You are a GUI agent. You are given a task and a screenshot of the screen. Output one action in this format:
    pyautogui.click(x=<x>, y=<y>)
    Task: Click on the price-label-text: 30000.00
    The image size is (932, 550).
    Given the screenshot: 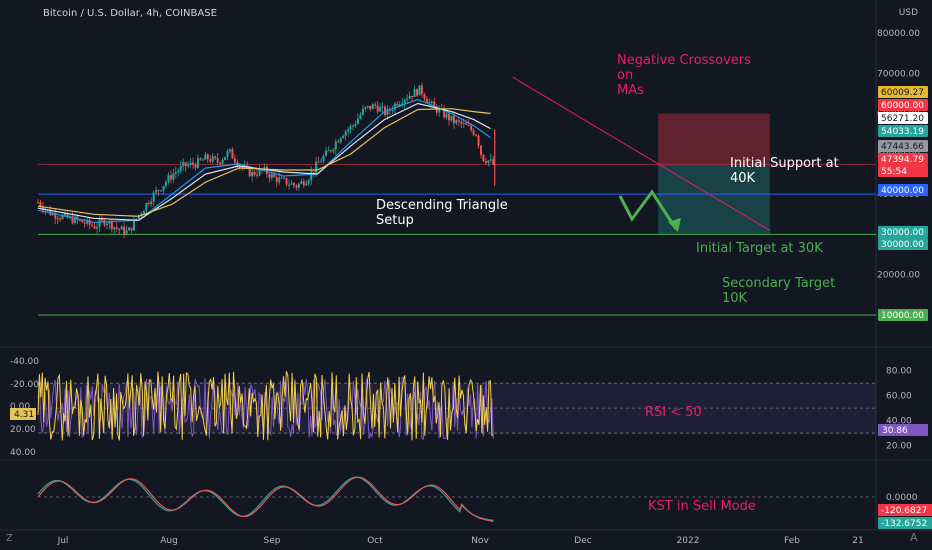 What is the action you would take?
    pyautogui.click(x=902, y=233)
    